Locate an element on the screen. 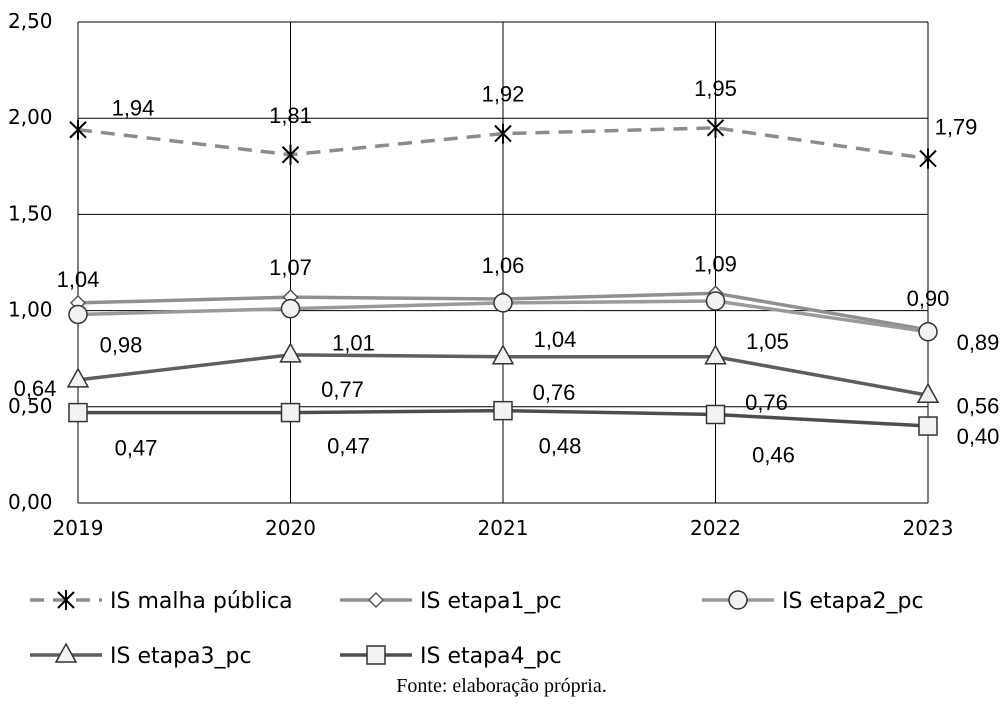  data-label: 1,95 is located at coordinates (715, 88).